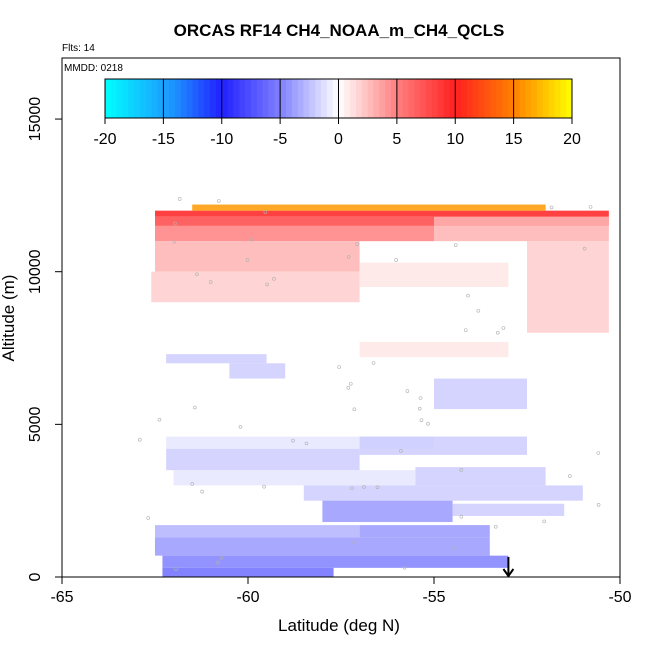 The image size is (650, 650). What do you see at coordinates (35, 424) in the screenshot?
I see `y-tick-label: 5000` at bounding box center [35, 424].